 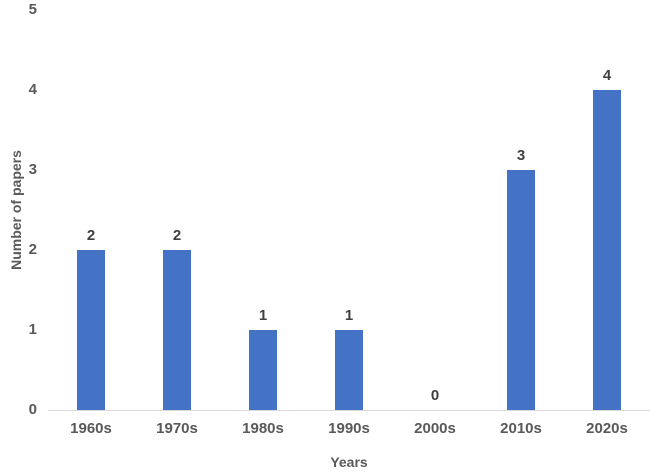 What do you see at coordinates (32, 249) in the screenshot?
I see `y-axis-tick-label: 2` at bounding box center [32, 249].